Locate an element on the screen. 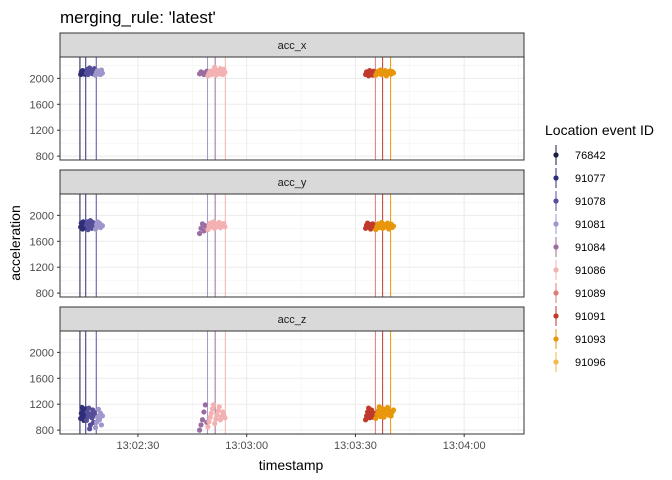 The height and width of the screenshot is (480, 672). legend-item-91091: 91091 is located at coordinates (579, 316).